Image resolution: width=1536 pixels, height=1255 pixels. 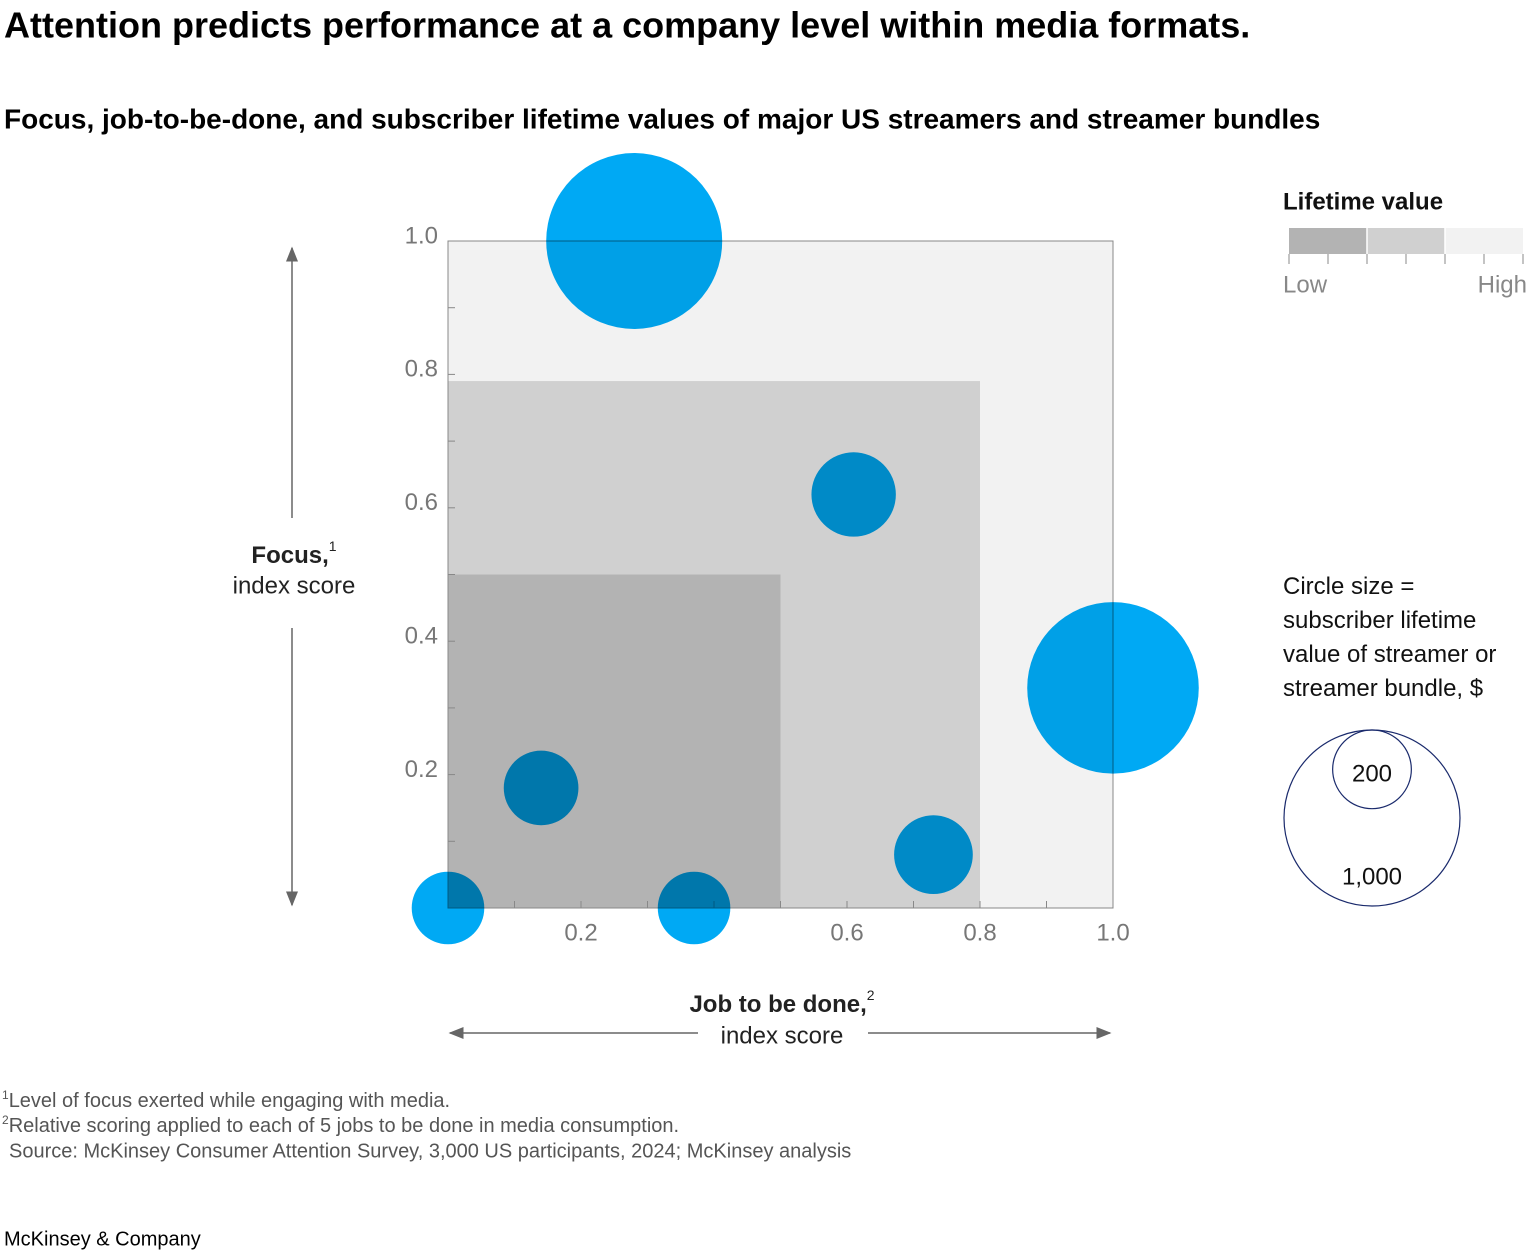 What do you see at coordinates (1112, 932) in the screenshot?
I see `x-tick-label: 1.0` at bounding box center [1112, 932].